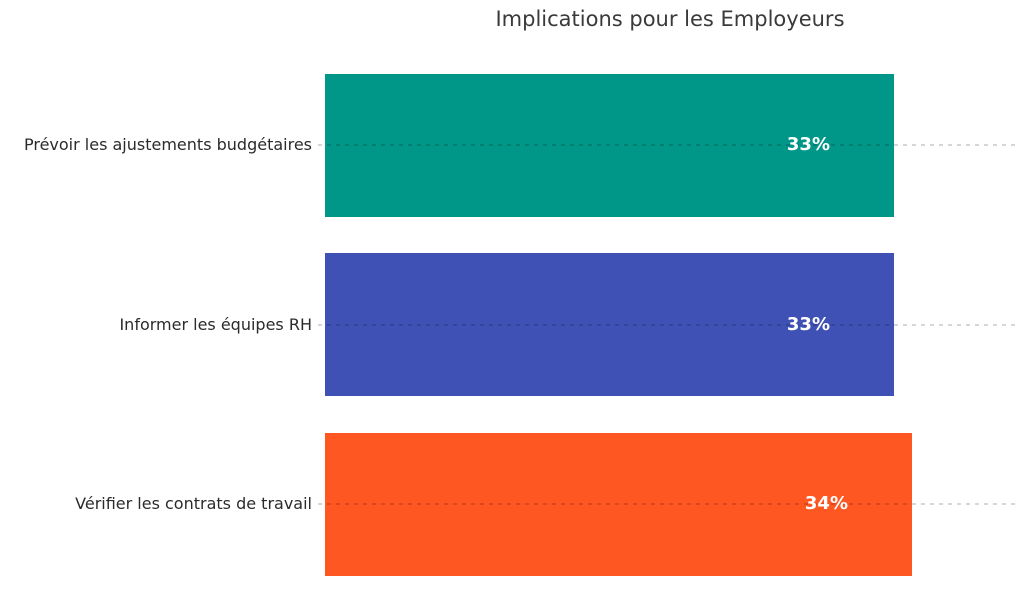  Describe the element at coordinates (670, 19) in the screenshot. I see `chart-title: Implications pour les Employeurs` at that location.